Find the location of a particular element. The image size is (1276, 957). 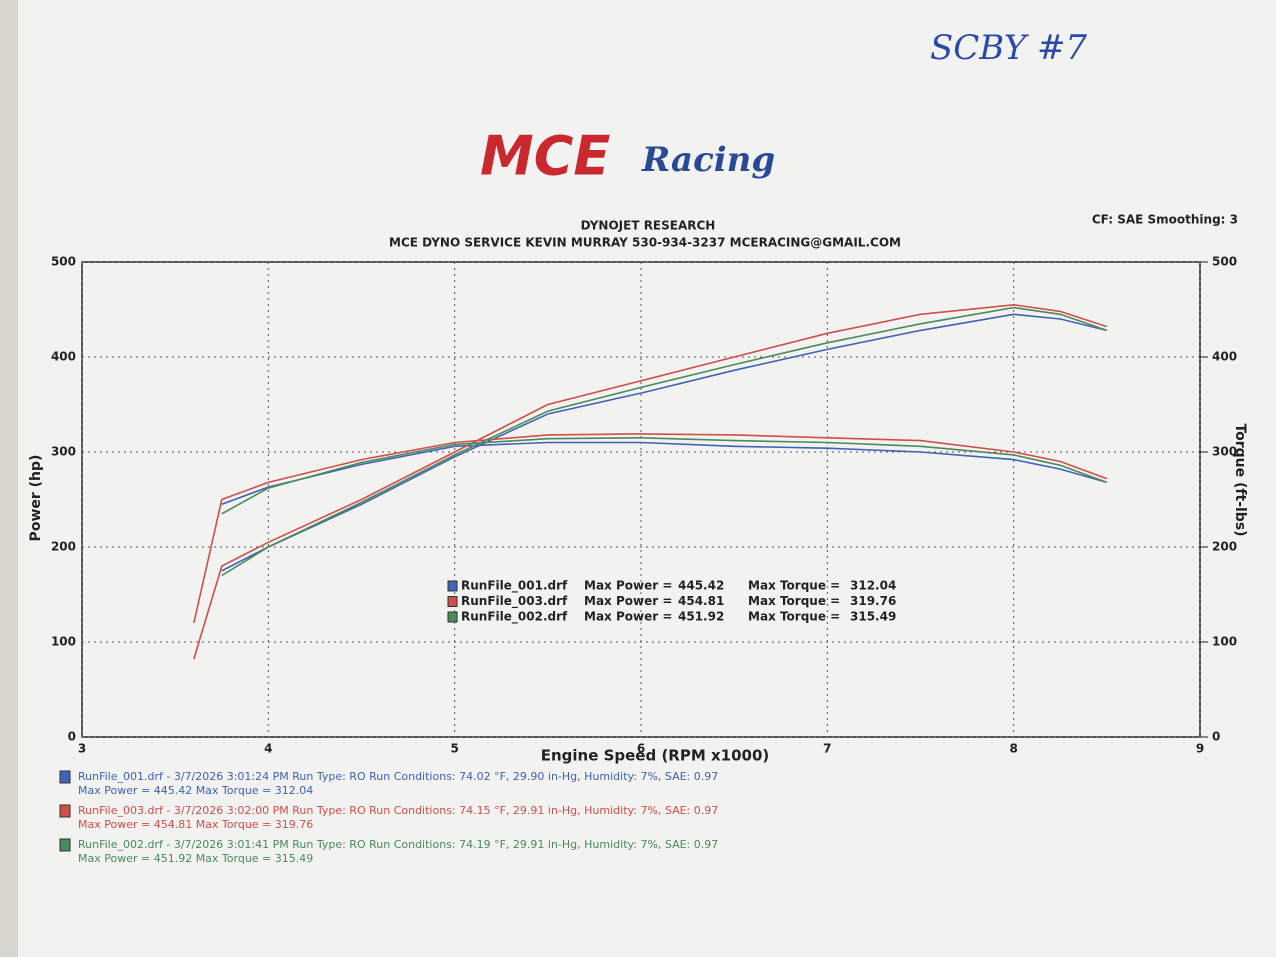

y-tick-label: 200 is located at coordinates (63, 547).